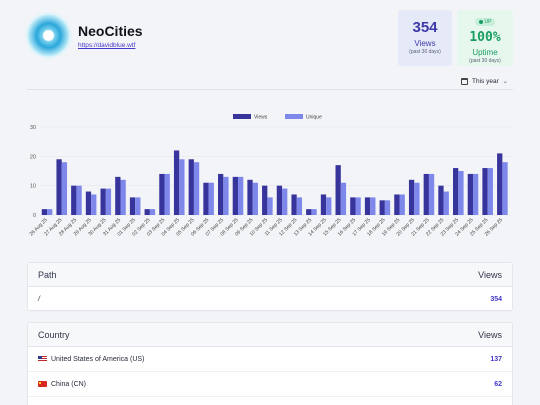 This screenshot has height=405, width=540. Describe the element at coordinates (425, 52) in the screenshot. I see `views-period: (past 30 days)` at that location.